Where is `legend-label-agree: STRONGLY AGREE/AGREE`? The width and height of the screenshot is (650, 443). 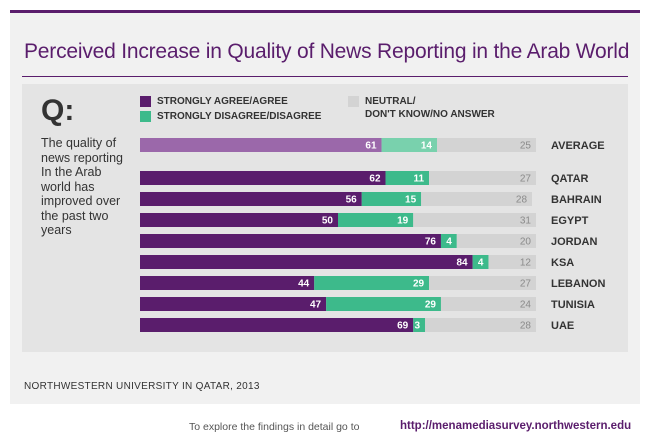 legend-label-agree: STRONGLY AGREE/AGREE is located at coordinates (222, 101).